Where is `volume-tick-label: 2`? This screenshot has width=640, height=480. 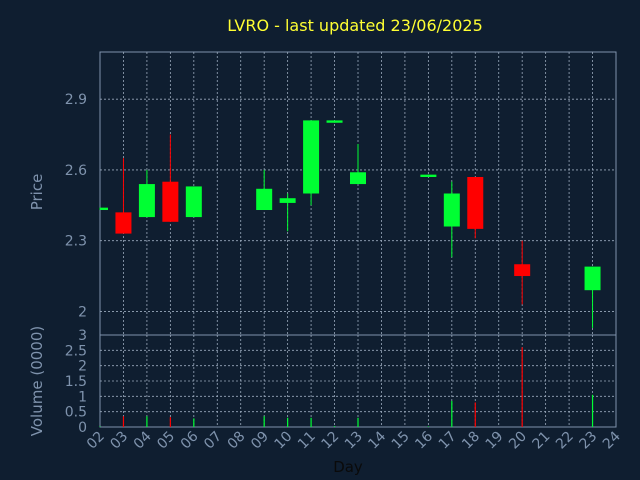 volume-tick-label: 2 is located at coordinates (82, 367).